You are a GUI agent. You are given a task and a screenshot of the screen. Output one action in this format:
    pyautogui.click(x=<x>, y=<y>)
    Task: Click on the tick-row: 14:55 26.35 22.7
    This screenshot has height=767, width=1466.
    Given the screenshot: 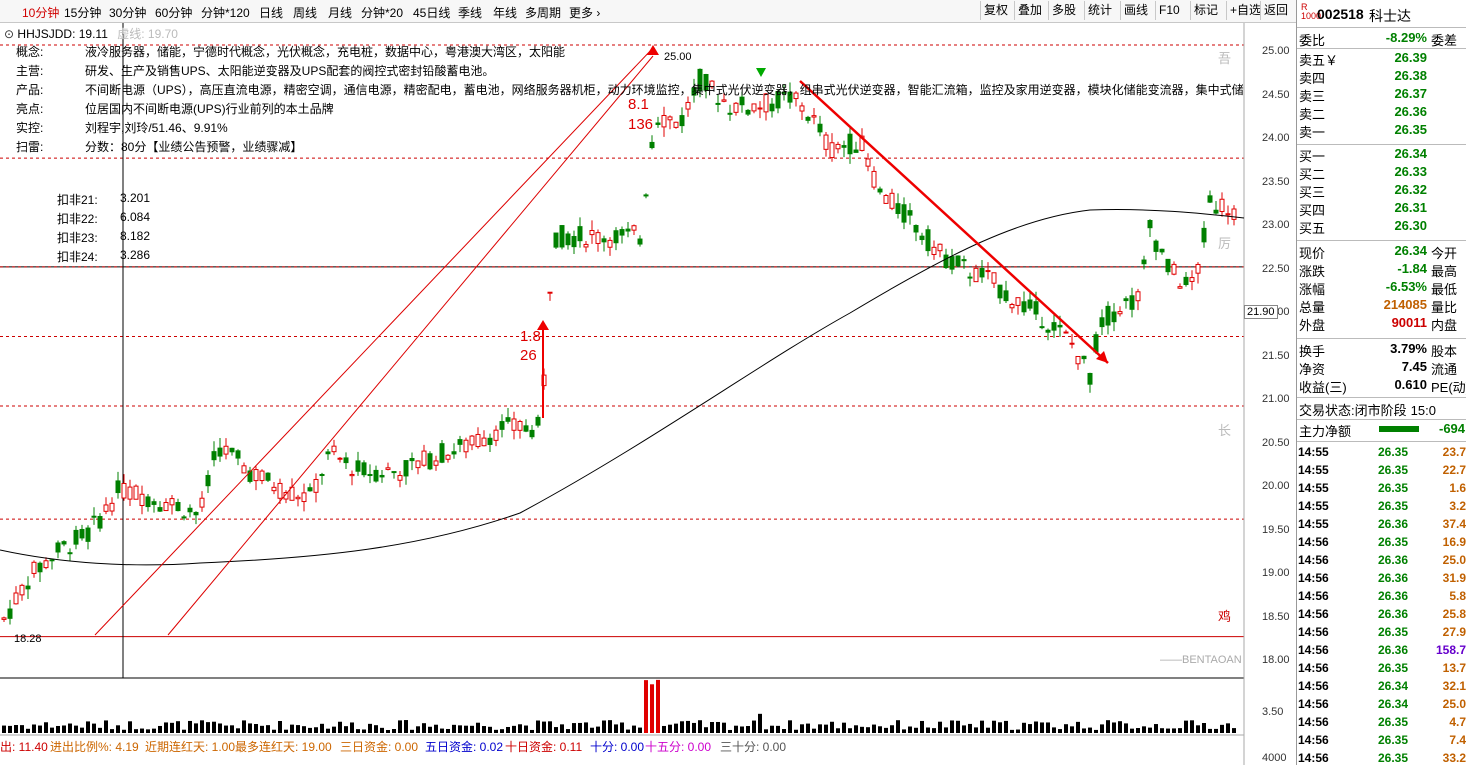 What is the action you would take?
    pyautogui.click(x=1382, y=470)
    